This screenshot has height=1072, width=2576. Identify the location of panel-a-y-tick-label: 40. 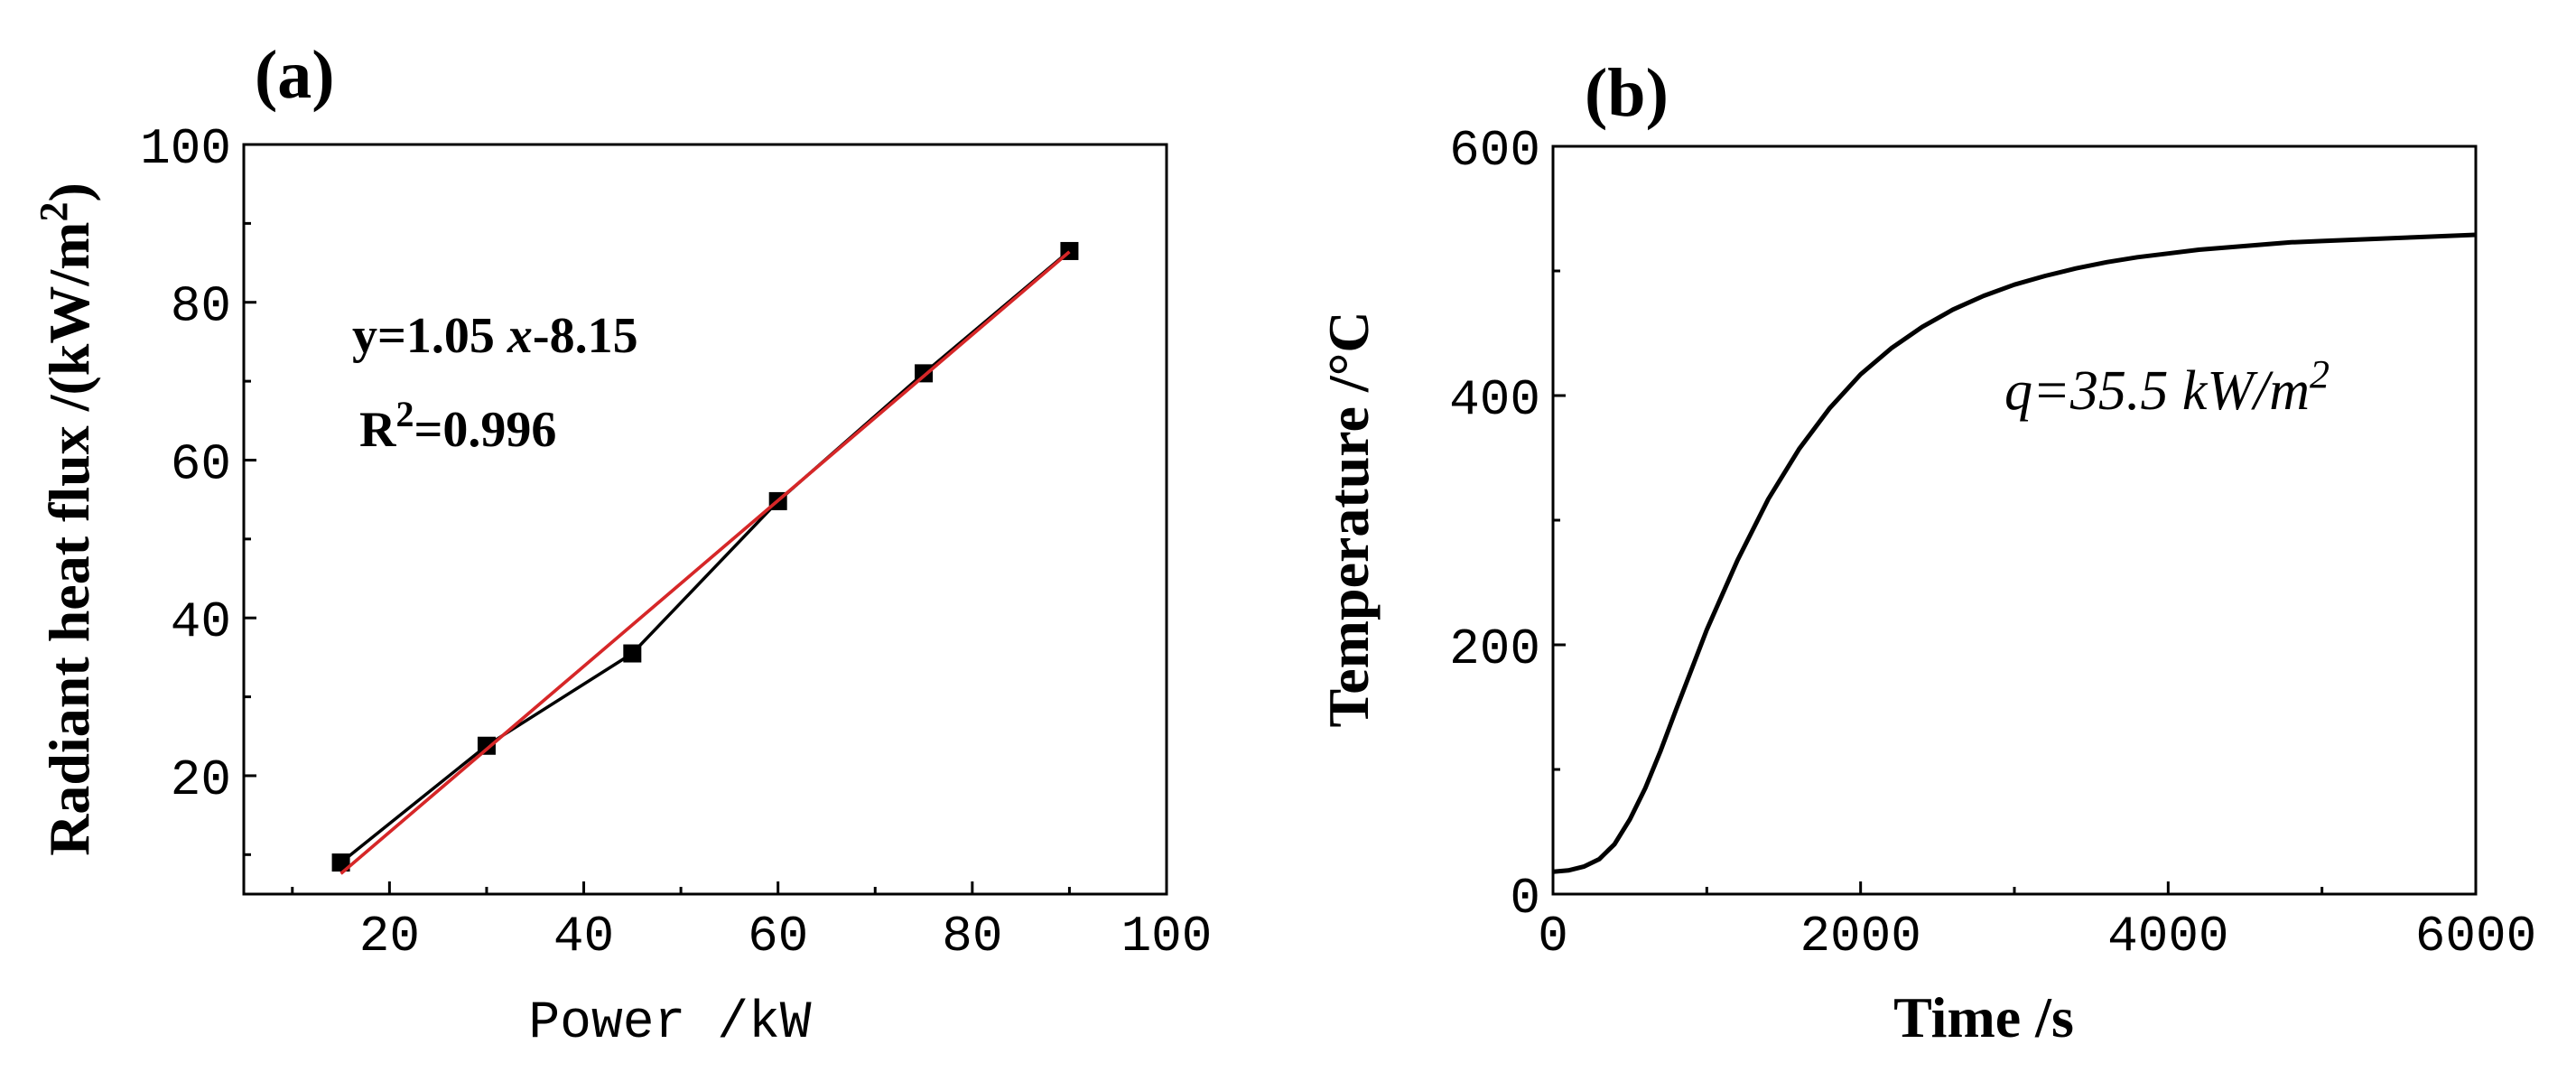
(201, 622).